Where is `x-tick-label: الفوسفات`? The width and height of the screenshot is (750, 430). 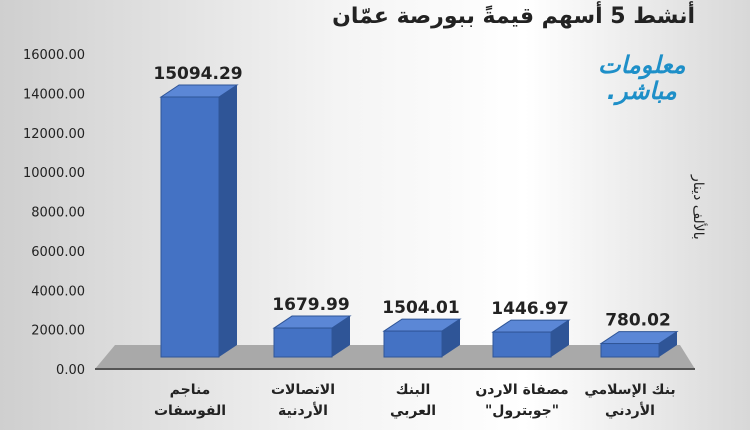 x-tick-label: الفوسفات is located at coordinates (190, 411).